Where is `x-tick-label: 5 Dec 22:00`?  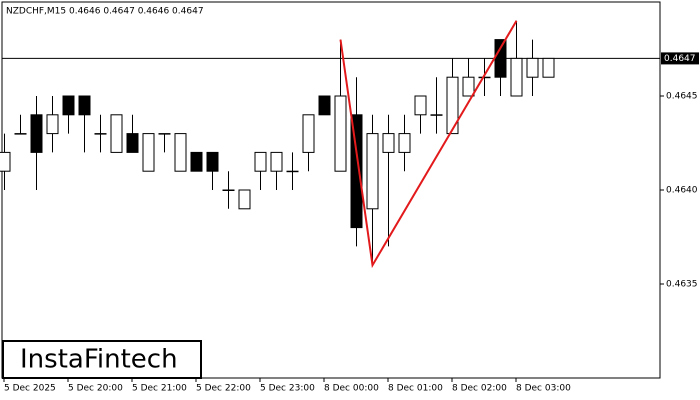 x-tick-label: 5 Dec 22:00 is located at coordinates (223, 389).